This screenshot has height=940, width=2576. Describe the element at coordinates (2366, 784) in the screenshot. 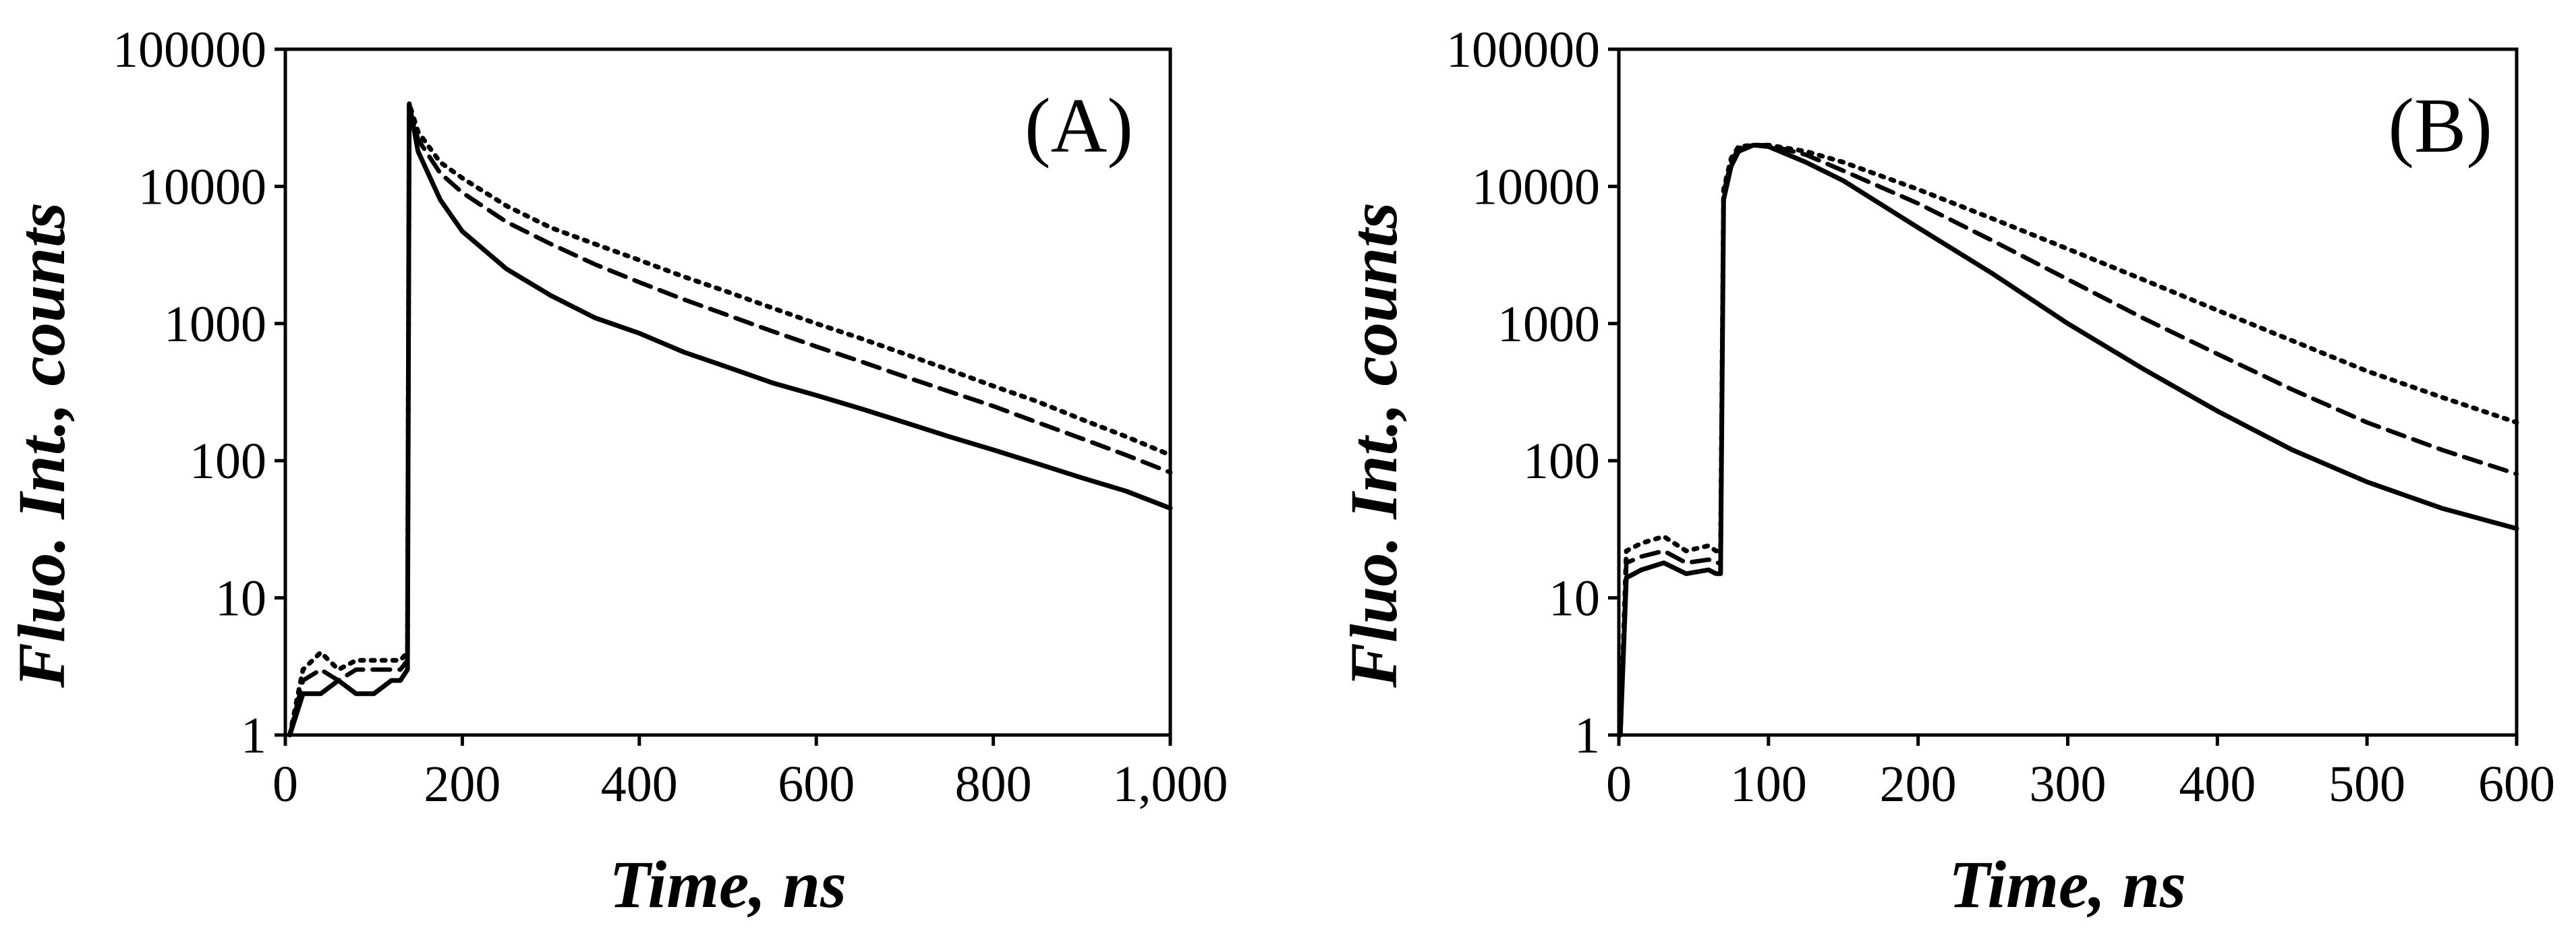

I see `x-tick-label: 500` at that location.